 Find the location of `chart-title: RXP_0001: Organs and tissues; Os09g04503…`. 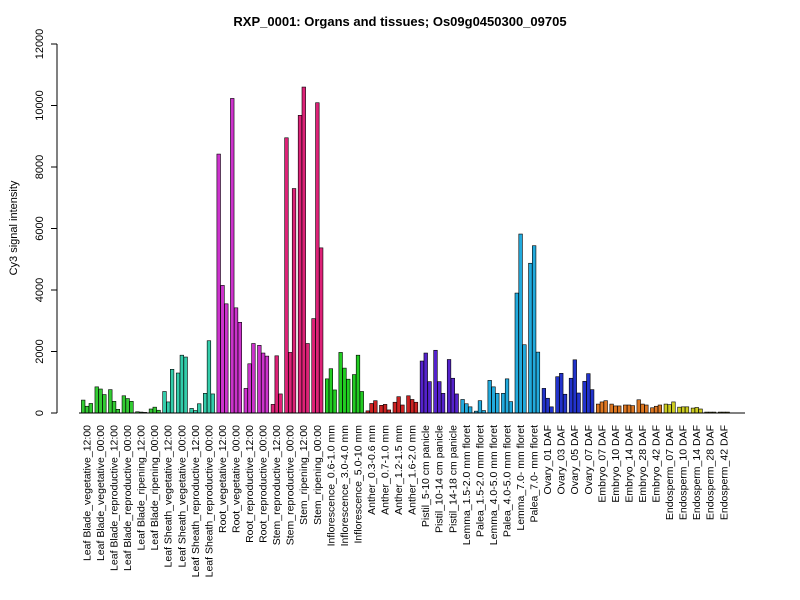

chart-title: RXP_0001: Organs and tissues; Os09g04503… is located at coordinates (399, 21).